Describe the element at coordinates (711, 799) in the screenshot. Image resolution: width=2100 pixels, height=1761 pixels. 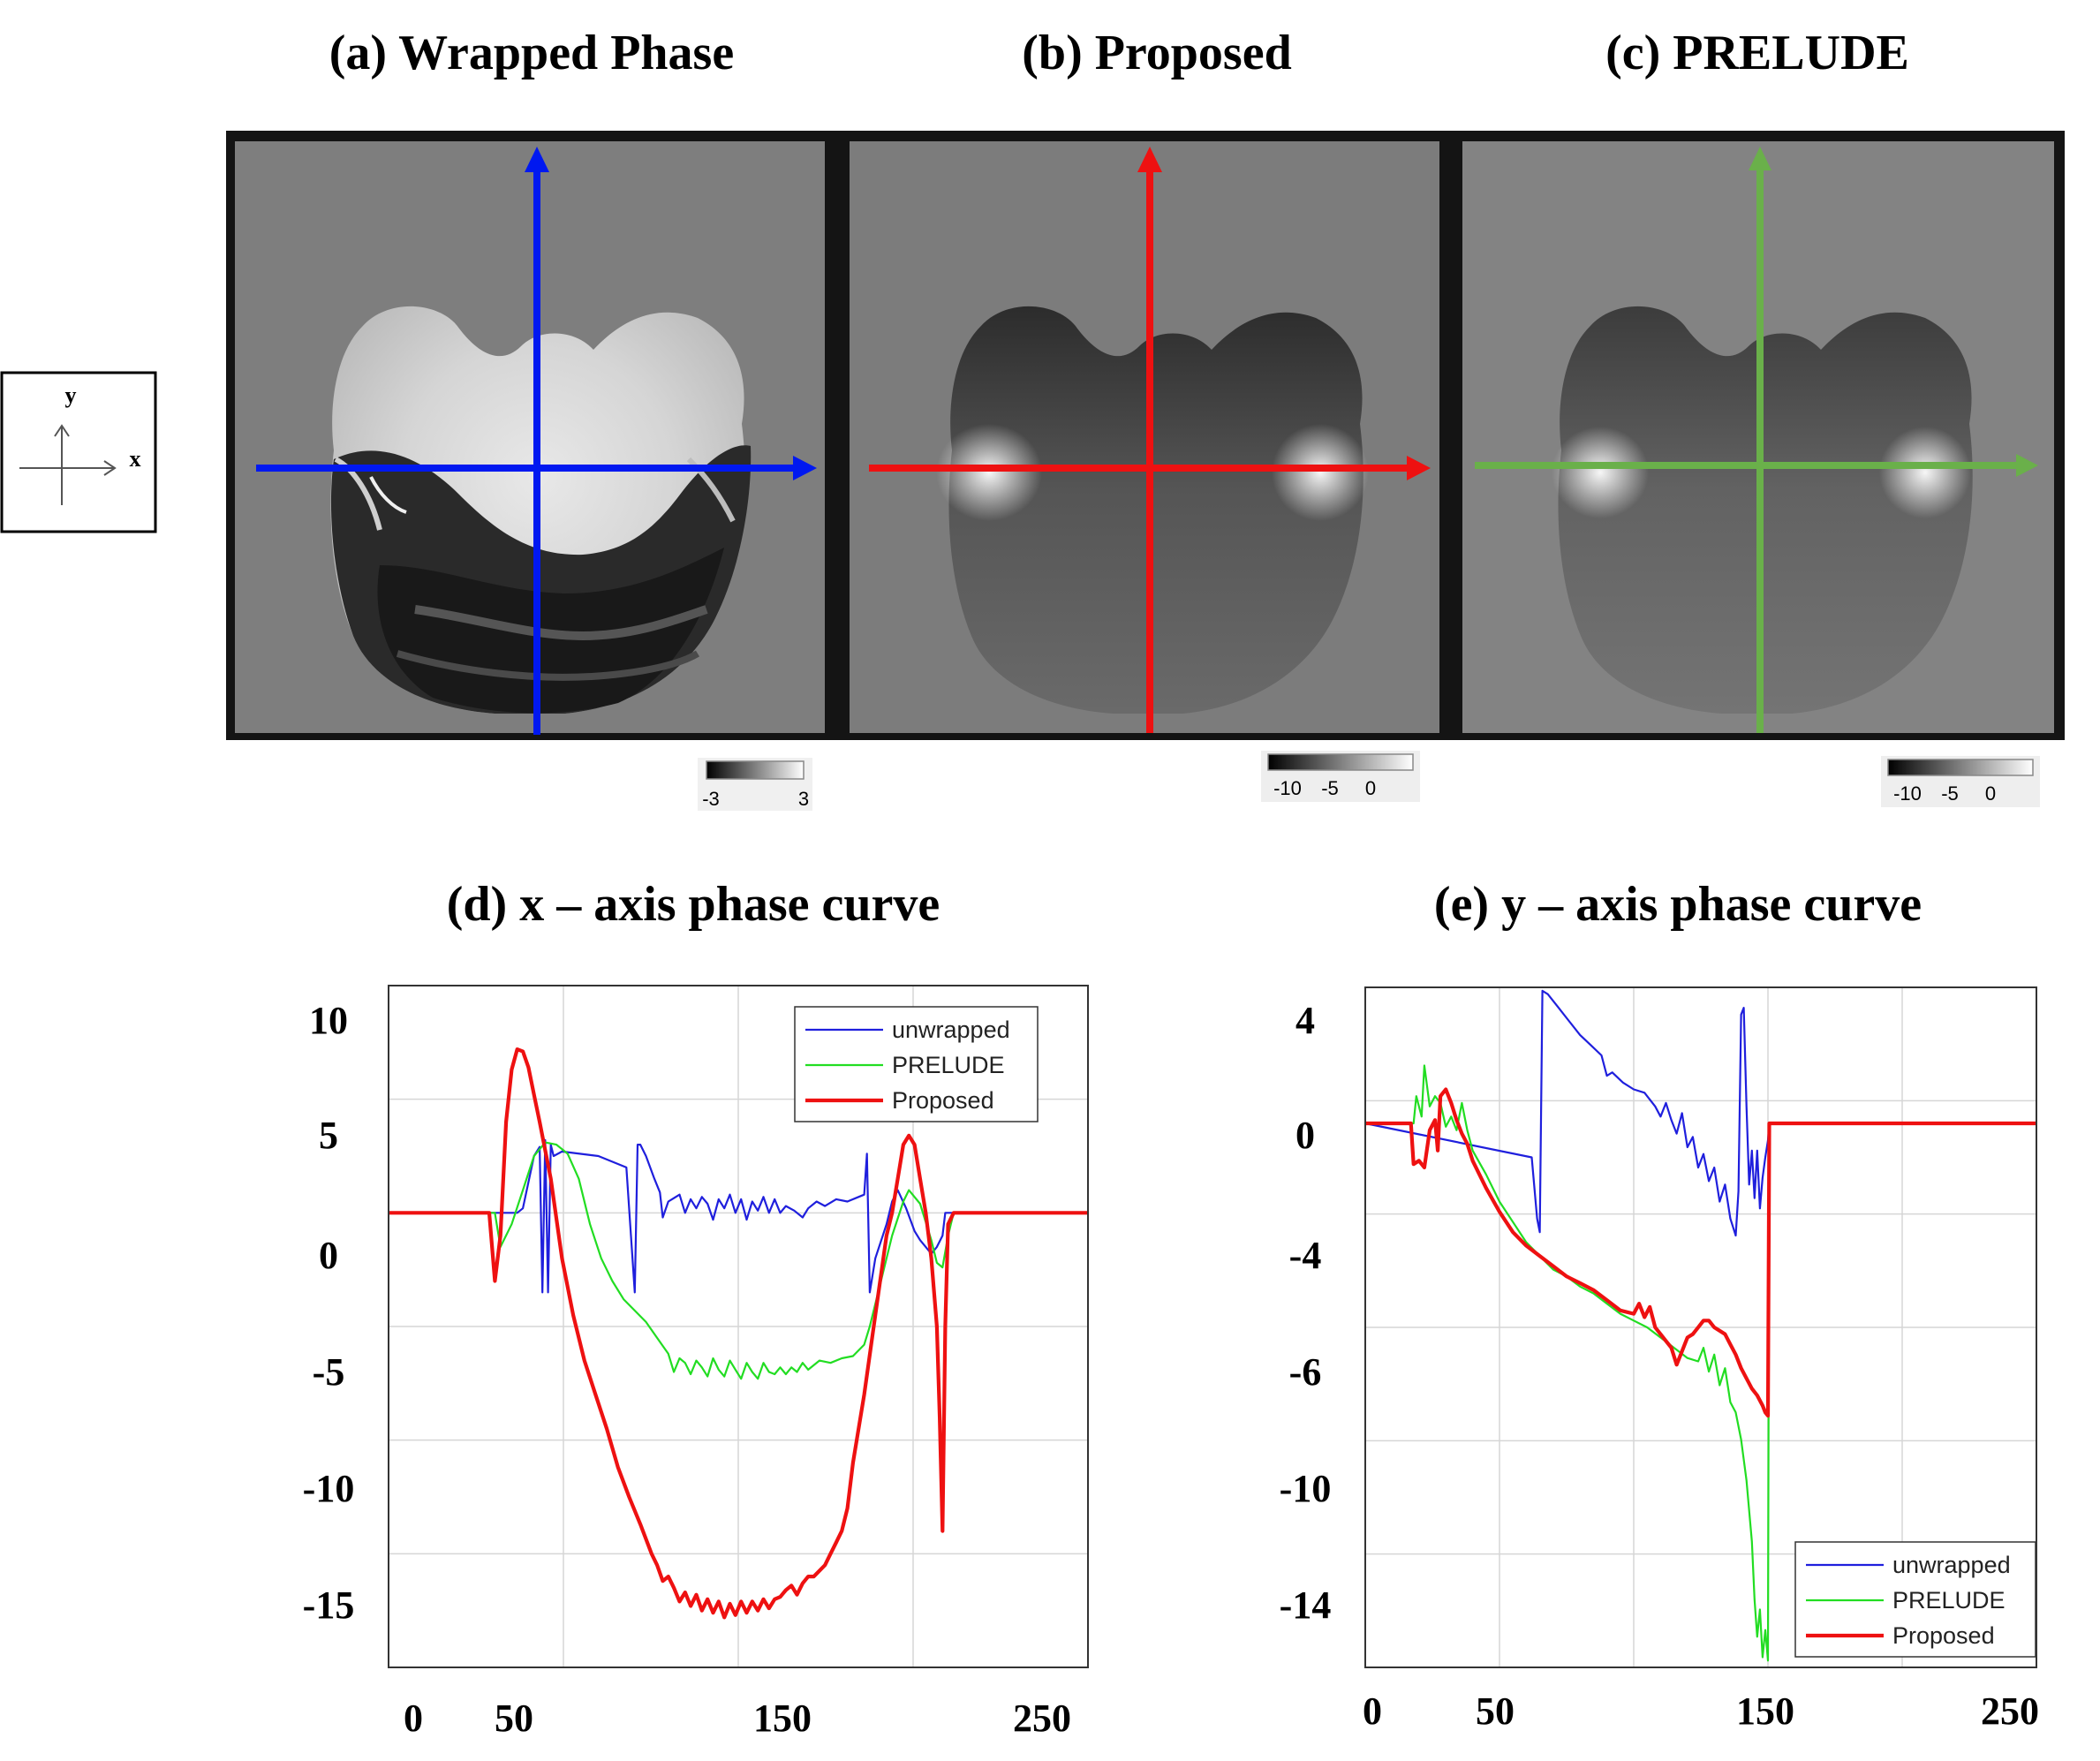
I see `colorbar-a-tick-min: -3` at that location.